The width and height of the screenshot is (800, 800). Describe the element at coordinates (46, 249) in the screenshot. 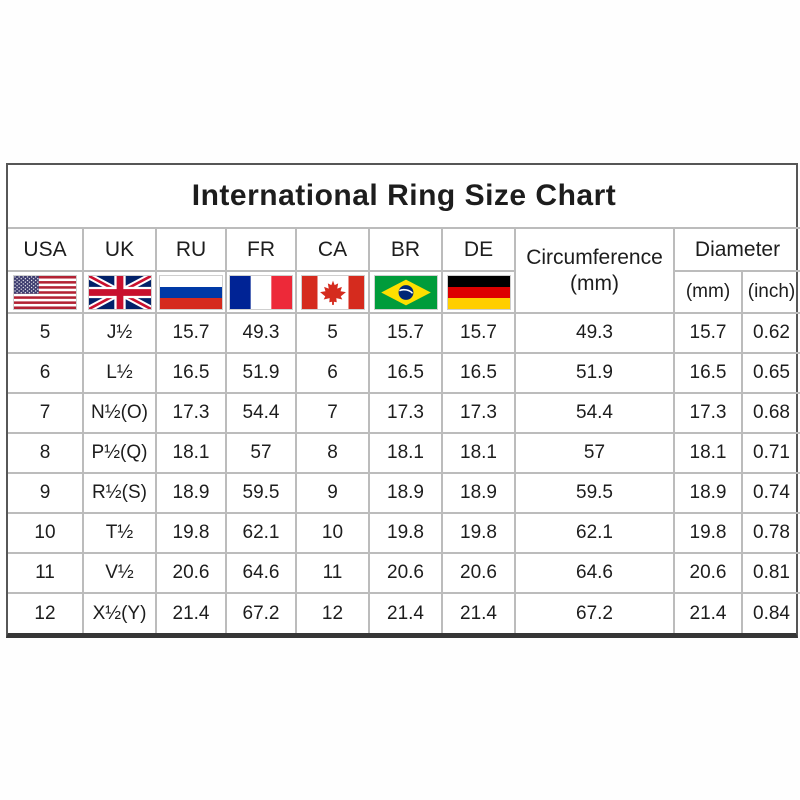

I see `column-header-usa: USA` at that location.